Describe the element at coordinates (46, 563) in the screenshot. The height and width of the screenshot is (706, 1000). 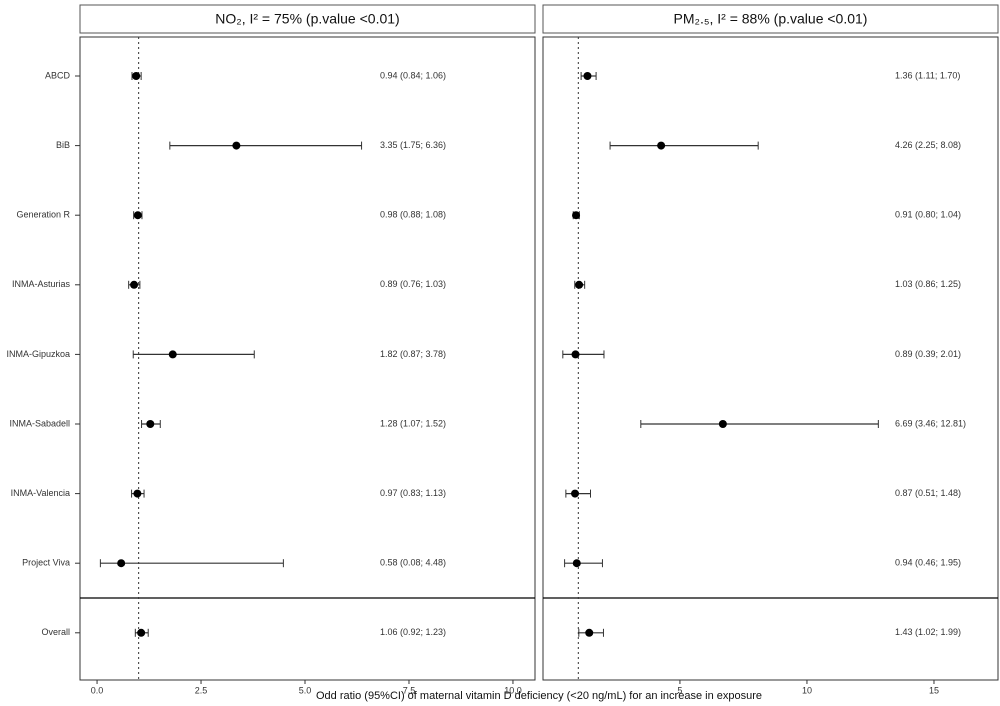
I see `y-tick-label: Project Viva` at that location.